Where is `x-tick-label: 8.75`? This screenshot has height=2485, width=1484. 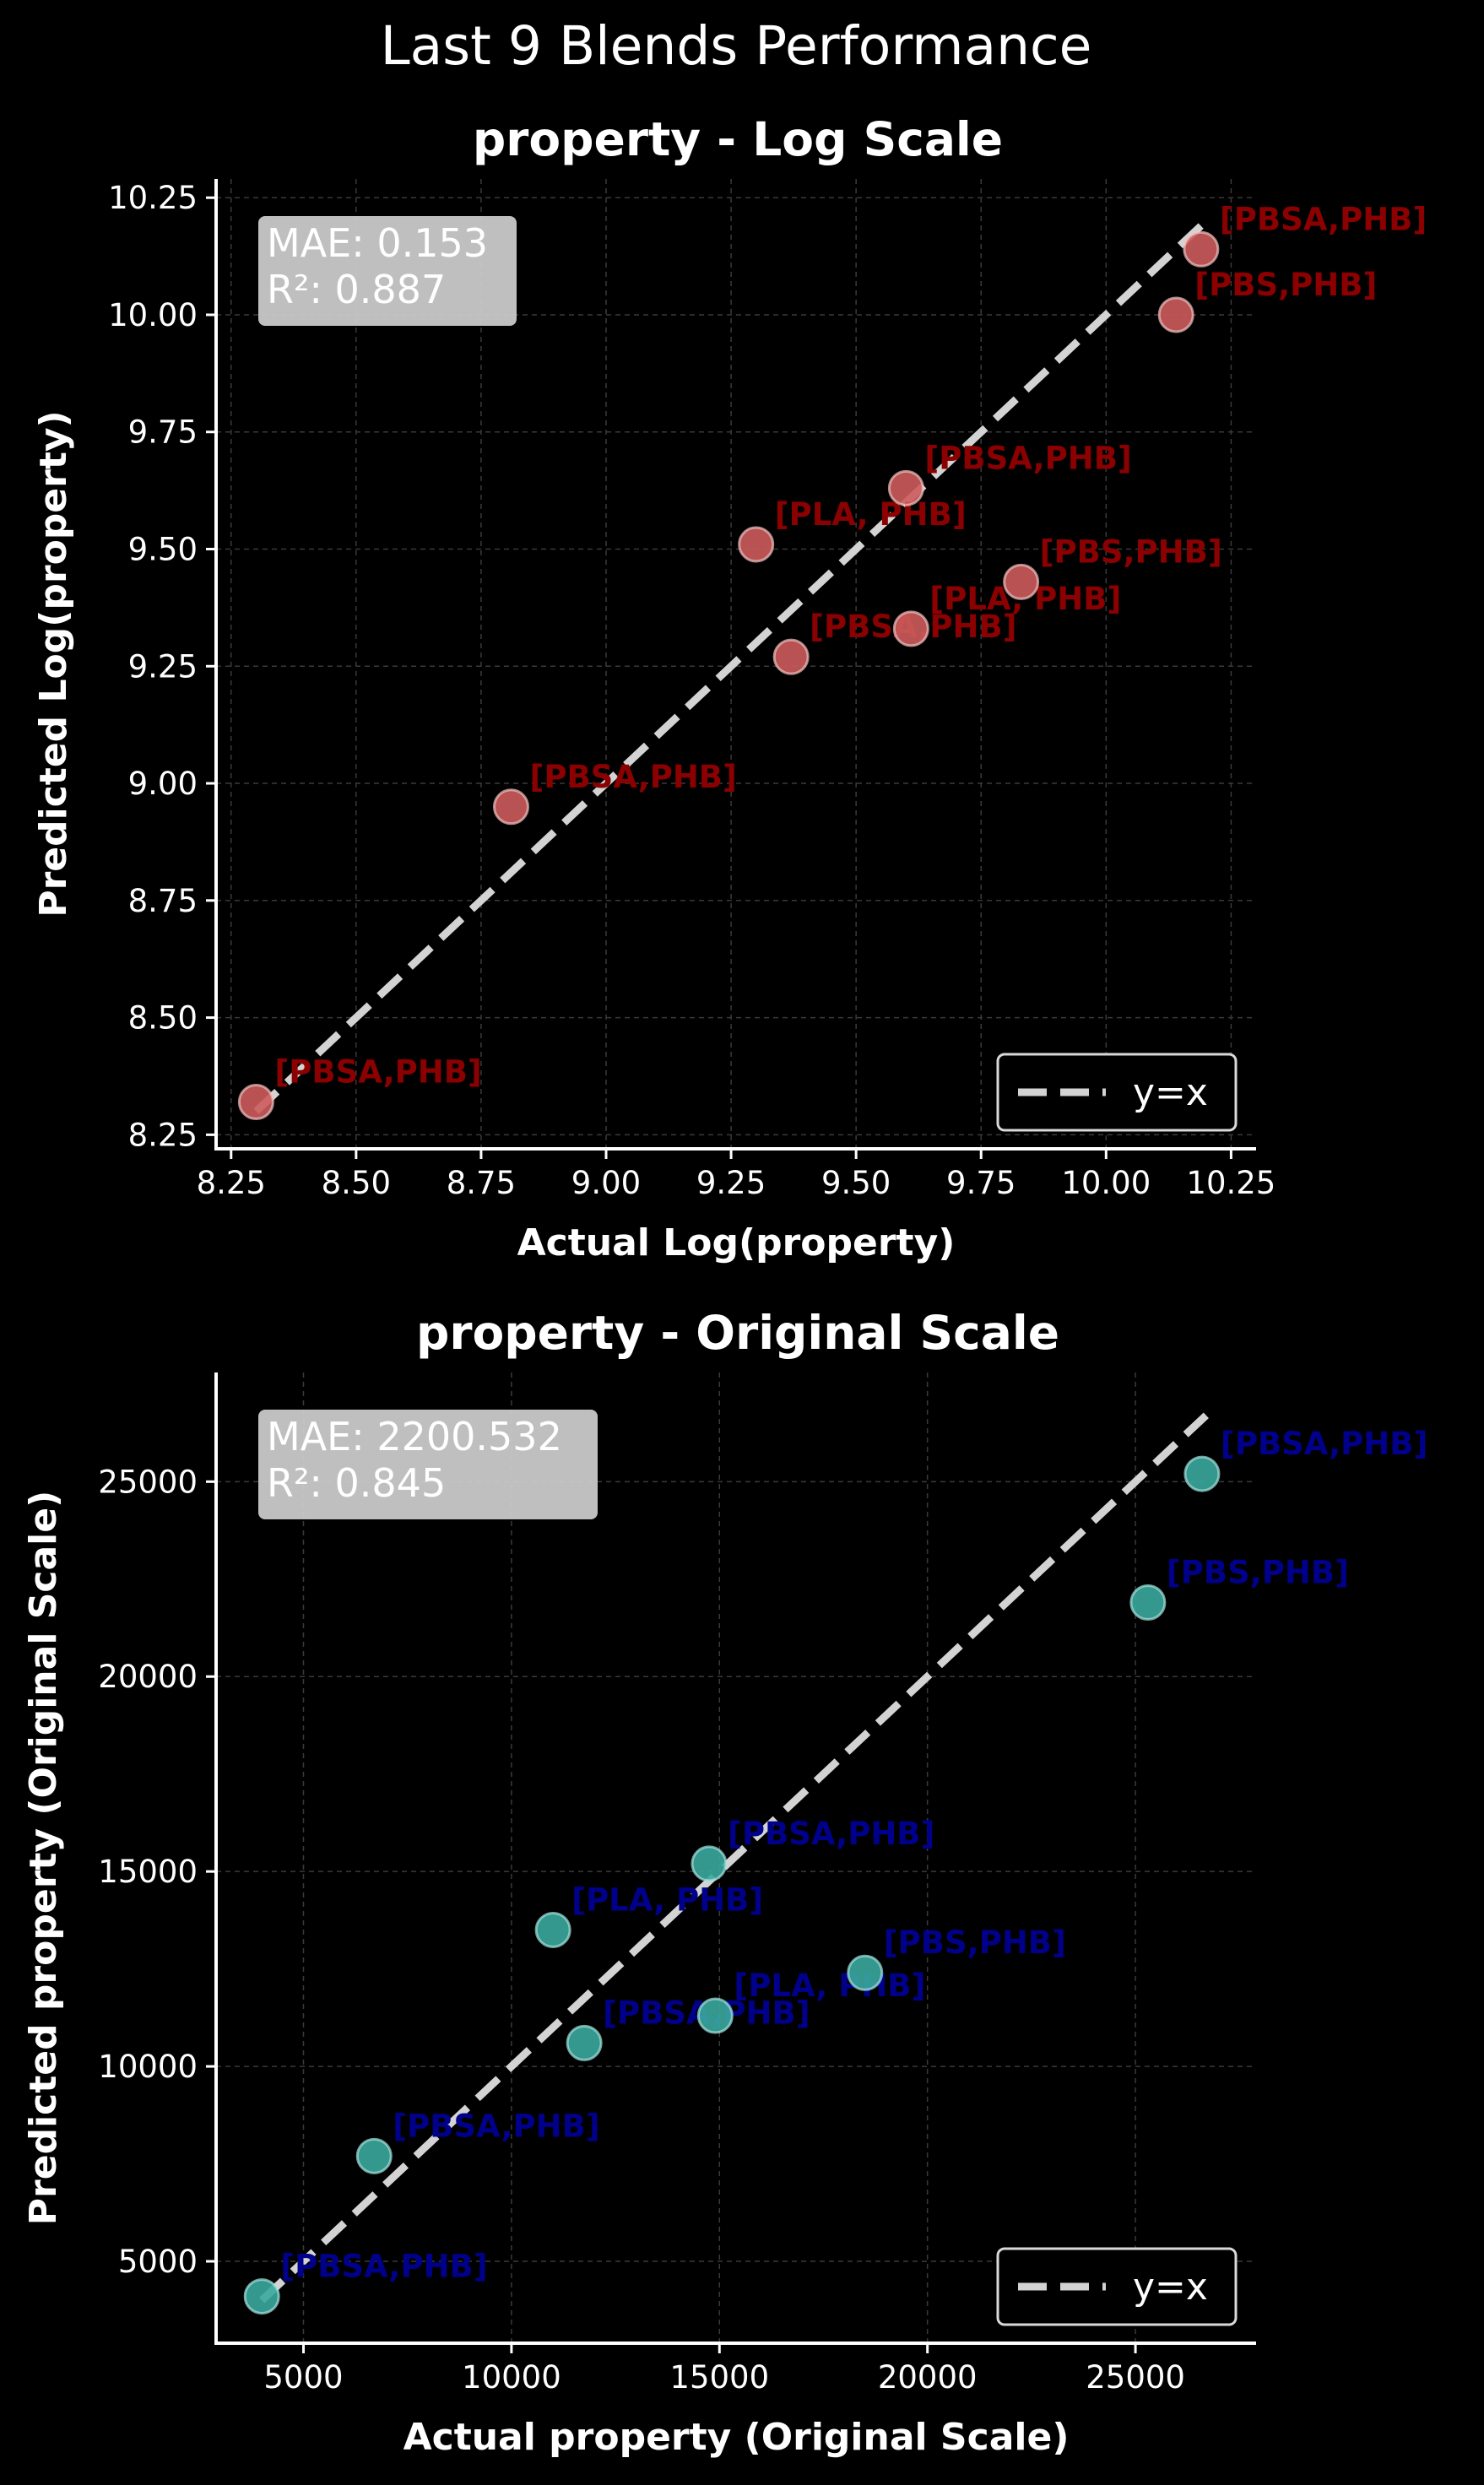 x-tick-label: 8.75 is located at coordinates (482, 1183).